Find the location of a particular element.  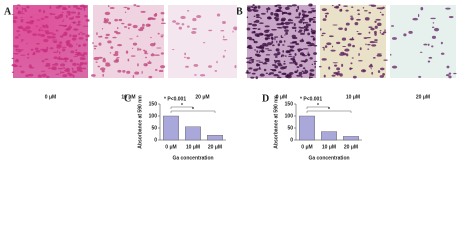

bar is located at coordinates (215, 137).